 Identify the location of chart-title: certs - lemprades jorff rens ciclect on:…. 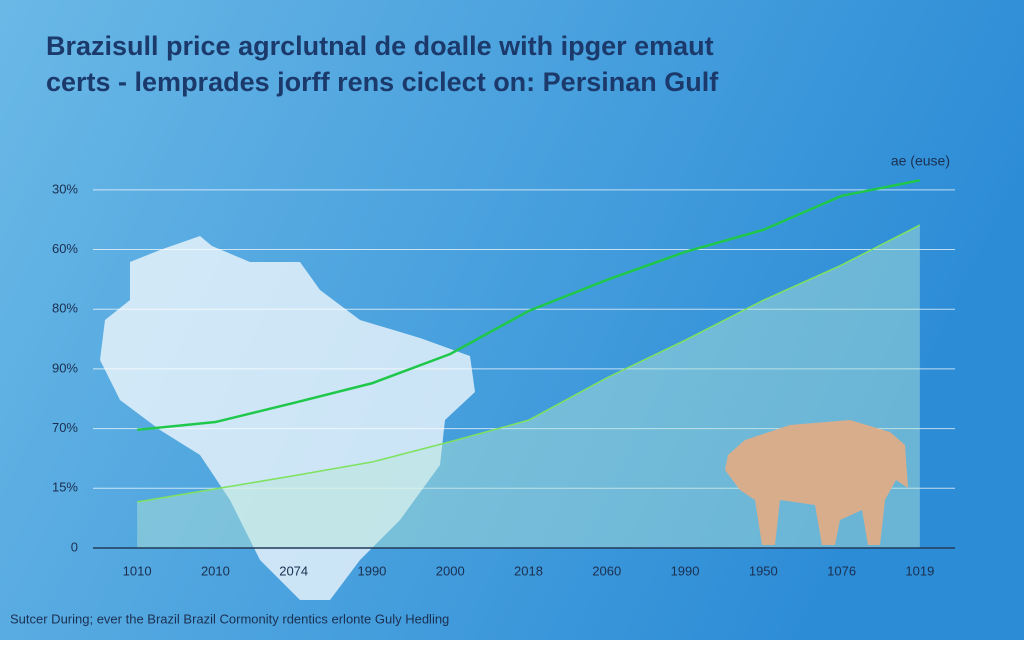
(382, 82).